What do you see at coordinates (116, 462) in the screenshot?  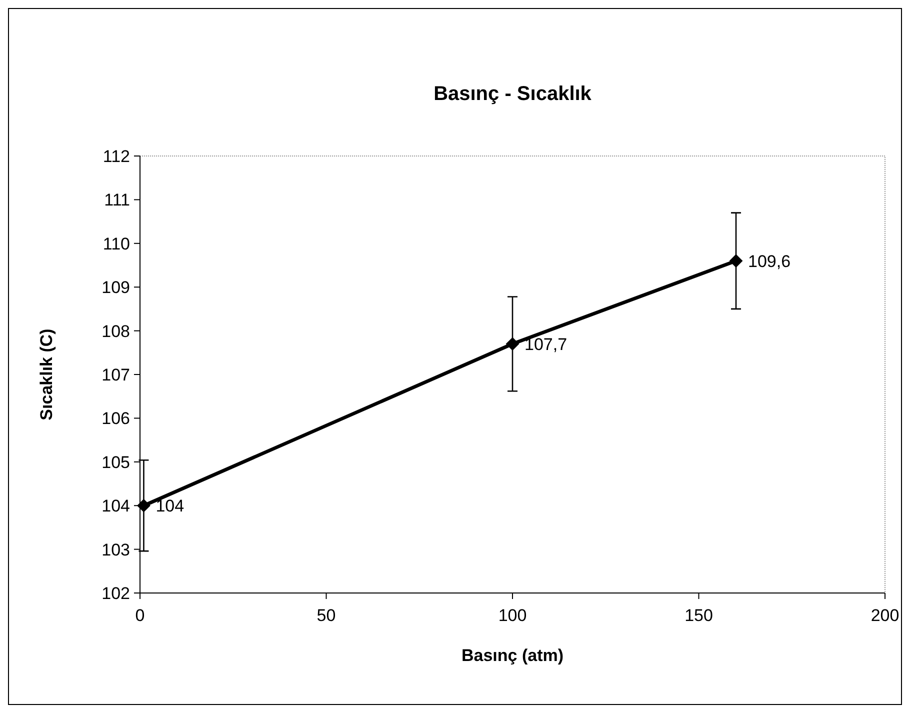 I see `y-tick-label: 105` at bounding box center [116, 462].